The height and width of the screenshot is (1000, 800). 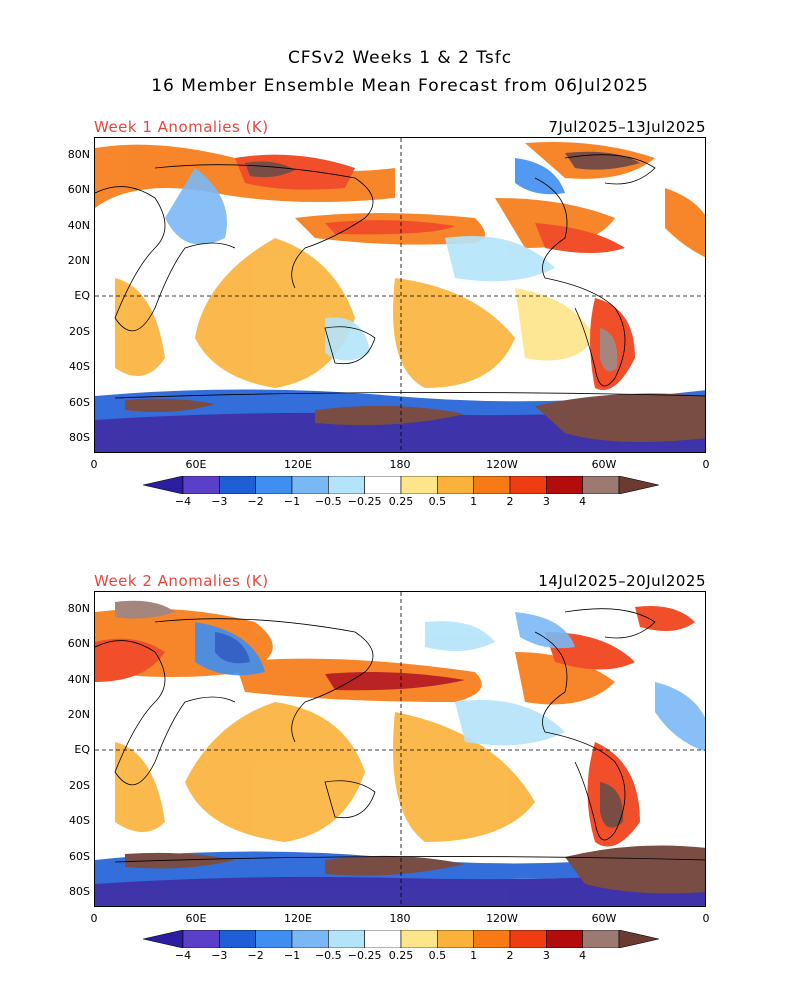 I want to click on chart-title-line-1: CFSv2 Weeks 1 & 2 Tsfc, so click(x=400, y=58).